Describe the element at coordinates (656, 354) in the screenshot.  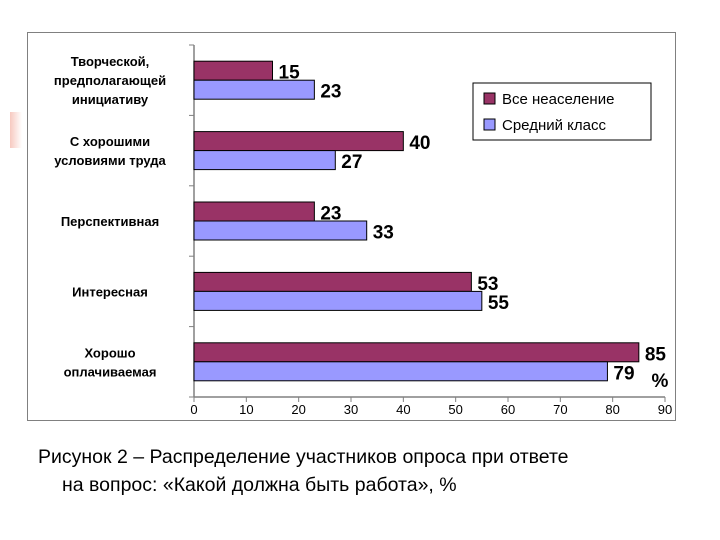
I see `data-label: 85` at that location.